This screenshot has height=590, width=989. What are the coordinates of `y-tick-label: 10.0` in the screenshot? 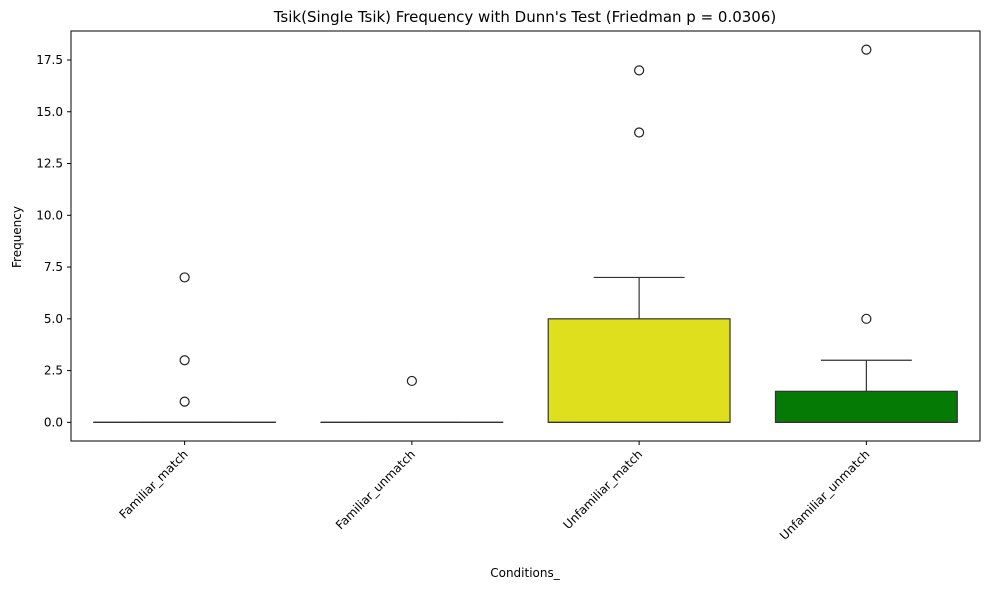 It's located at (49, 215).